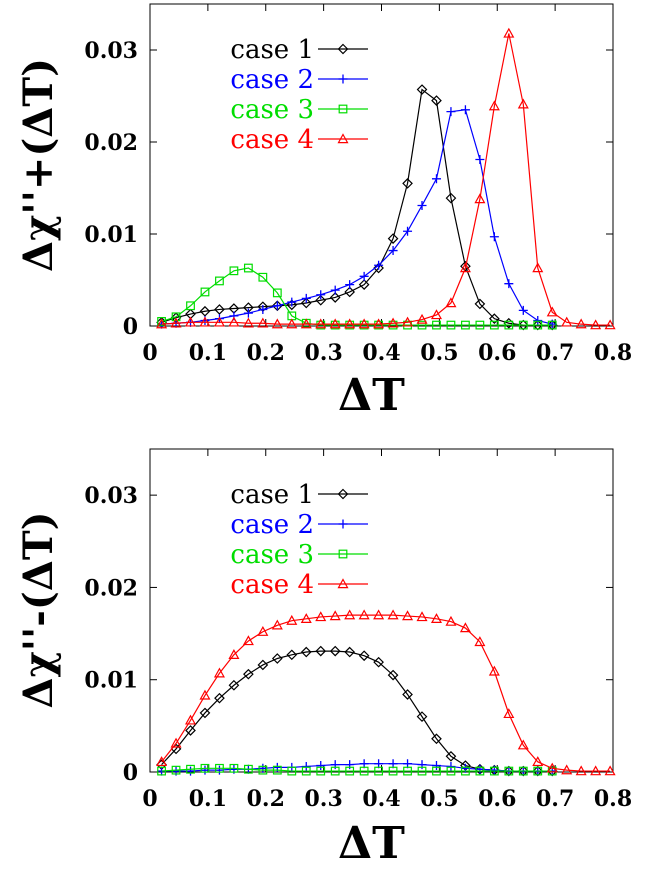  What do you see at coordinates (357, 767) in the screenshot?
I see `series-line` at bounding box center [357, 767].